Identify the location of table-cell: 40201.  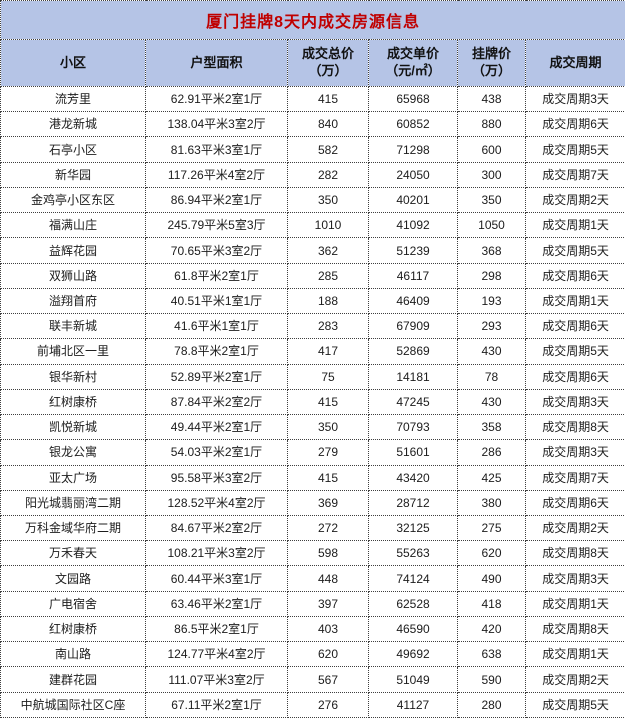
(413, 200).